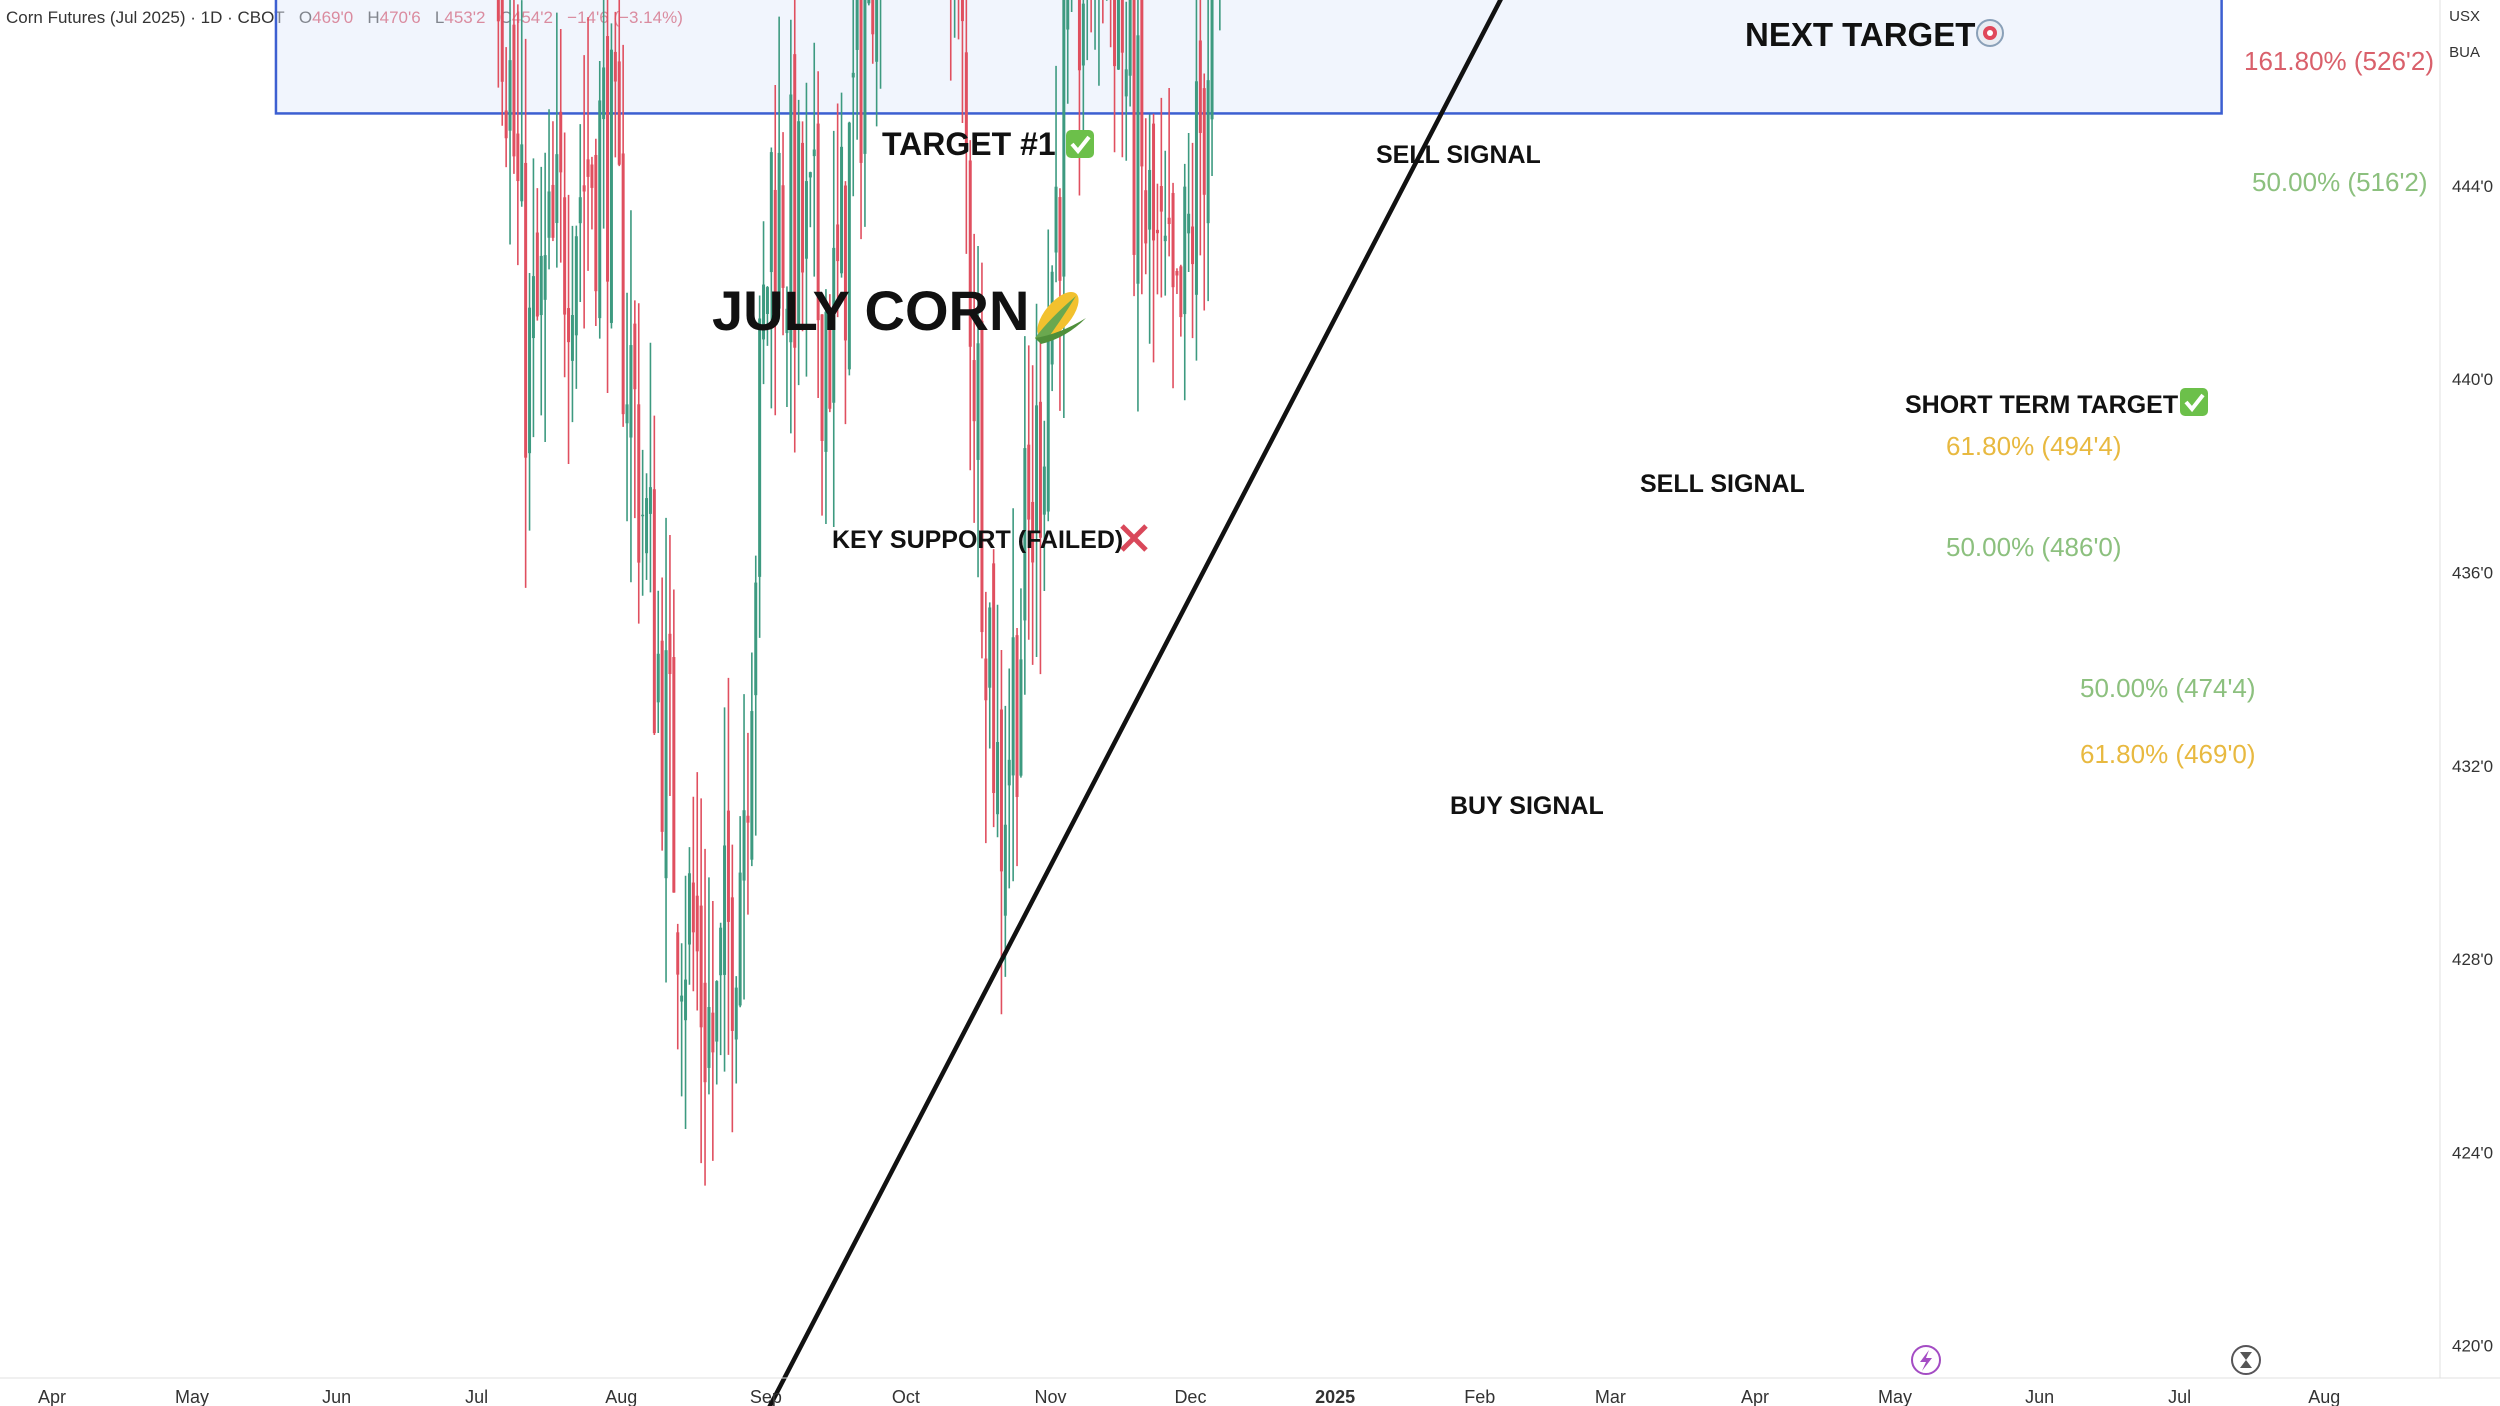 The width and height of the screenshot is (2500, 1406). I want to click on lightning-icon, so click(1926, 1360).